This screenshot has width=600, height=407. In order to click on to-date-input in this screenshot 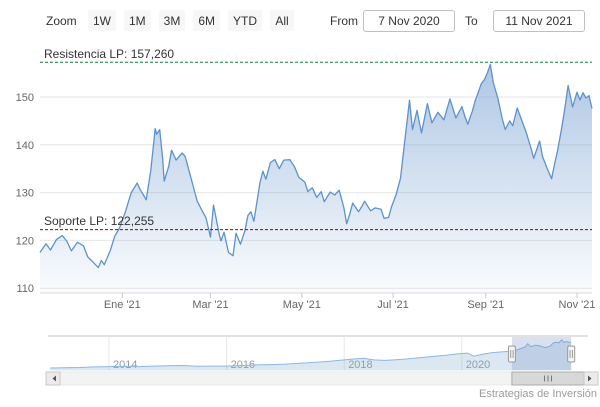, I will do `click(539, 21)`.